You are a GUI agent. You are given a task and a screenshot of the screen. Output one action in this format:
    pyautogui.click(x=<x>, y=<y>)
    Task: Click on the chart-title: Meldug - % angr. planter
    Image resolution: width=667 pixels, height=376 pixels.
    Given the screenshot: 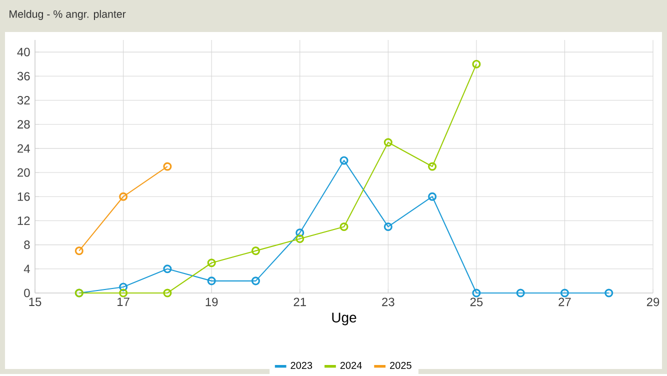 What is the action you would take?
    pyautogui.click(x=68, y=15)
    